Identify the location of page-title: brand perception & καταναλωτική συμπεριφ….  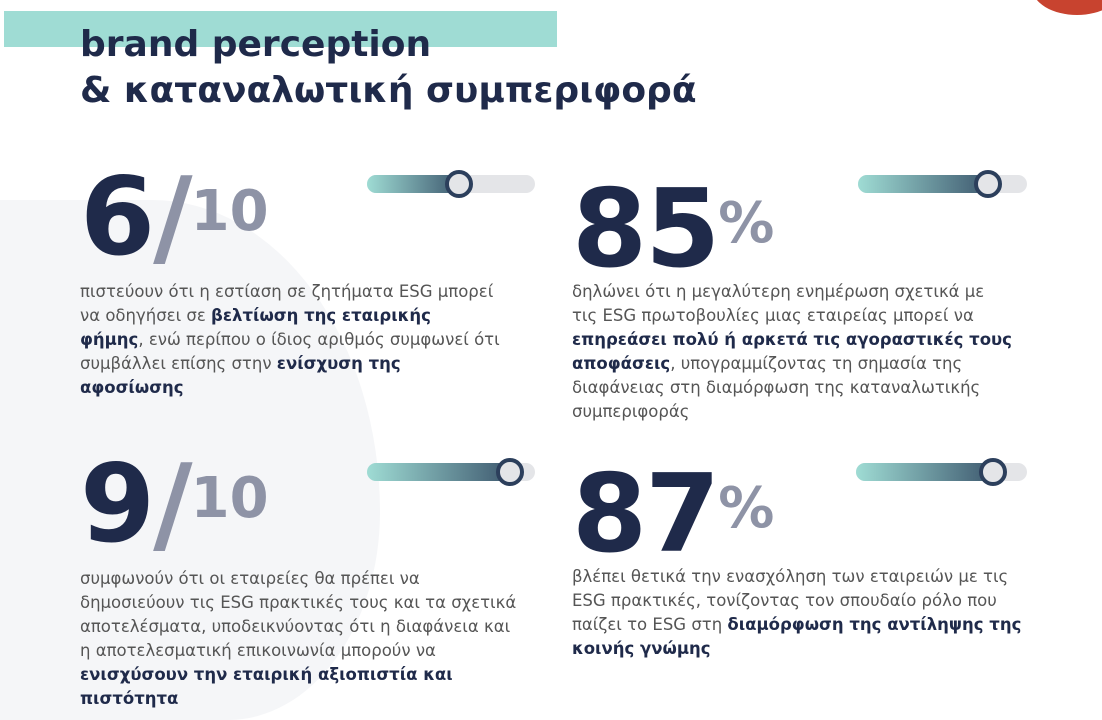
(388, 68).